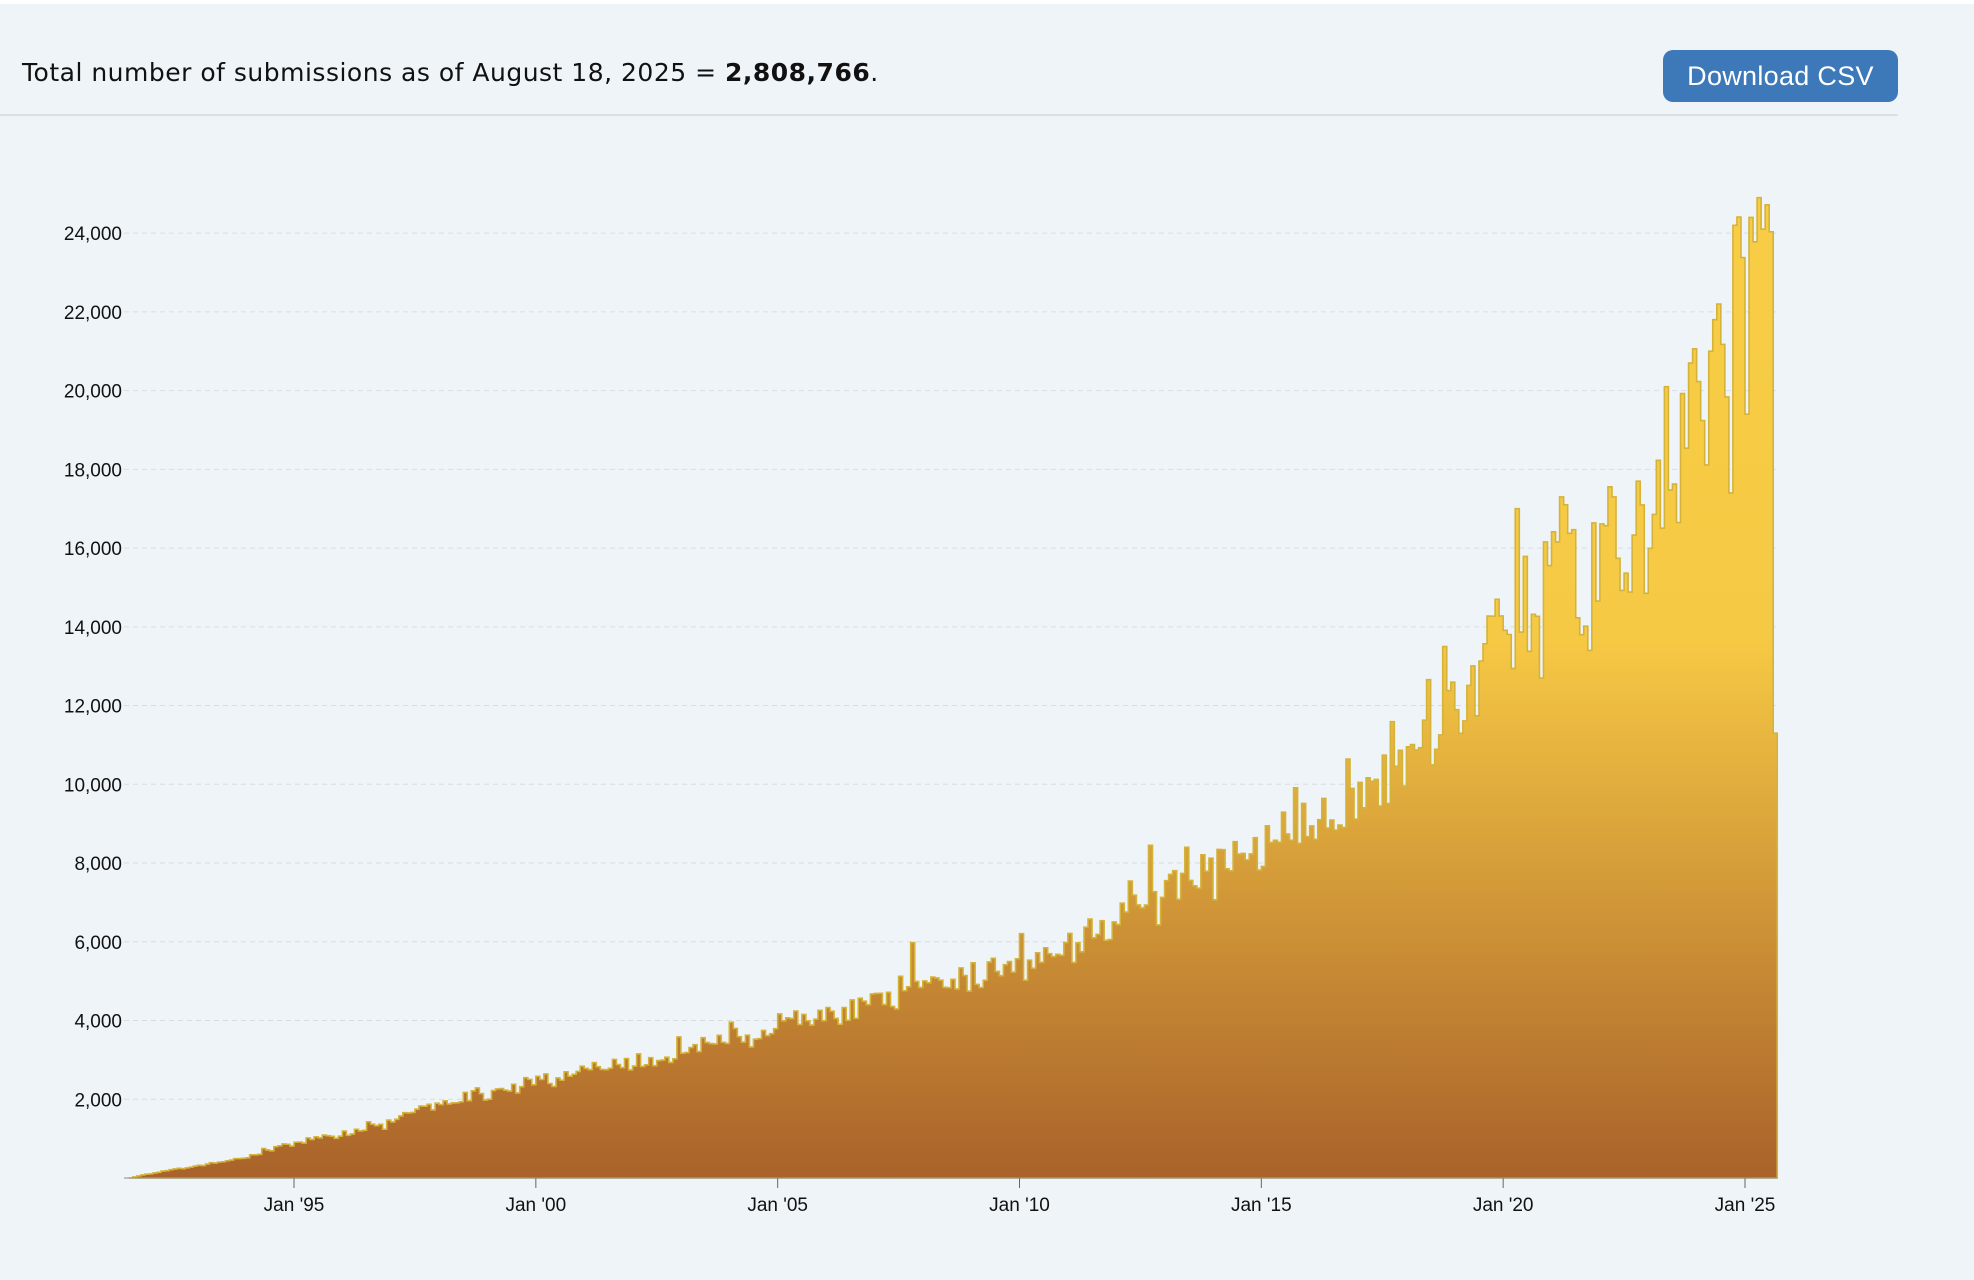 This screenshot has height=1280, width=1974. Describe the element at coordinates (294, 1205) in the screenshot. I see `x-tick-label: Jan '95` at that location.